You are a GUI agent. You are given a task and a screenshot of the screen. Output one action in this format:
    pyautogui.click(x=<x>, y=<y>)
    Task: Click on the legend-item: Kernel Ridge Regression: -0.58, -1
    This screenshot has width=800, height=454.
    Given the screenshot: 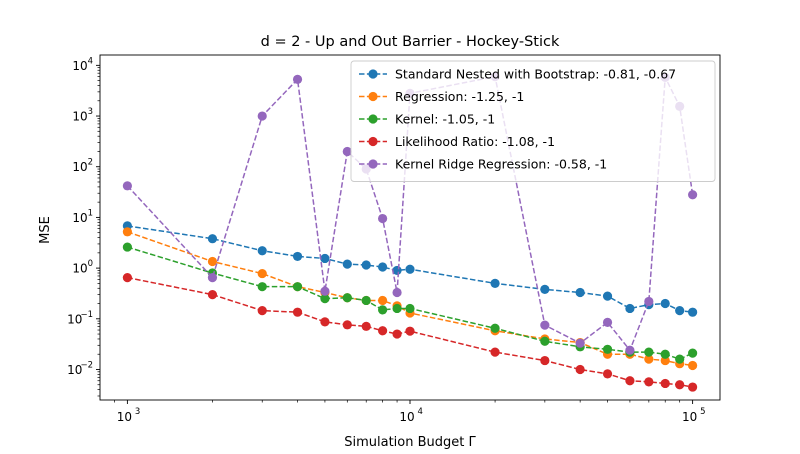 What is the action you would take?
    pyautogui.click(x=483, y=164)
    